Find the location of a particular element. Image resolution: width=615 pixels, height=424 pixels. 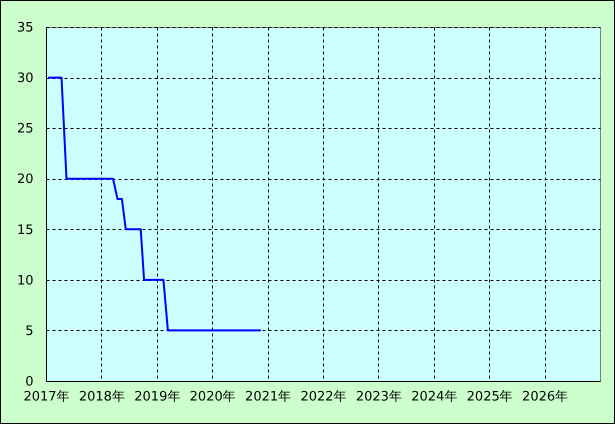

x-tick-label: 2025年 is located at coordinates (489, 397).